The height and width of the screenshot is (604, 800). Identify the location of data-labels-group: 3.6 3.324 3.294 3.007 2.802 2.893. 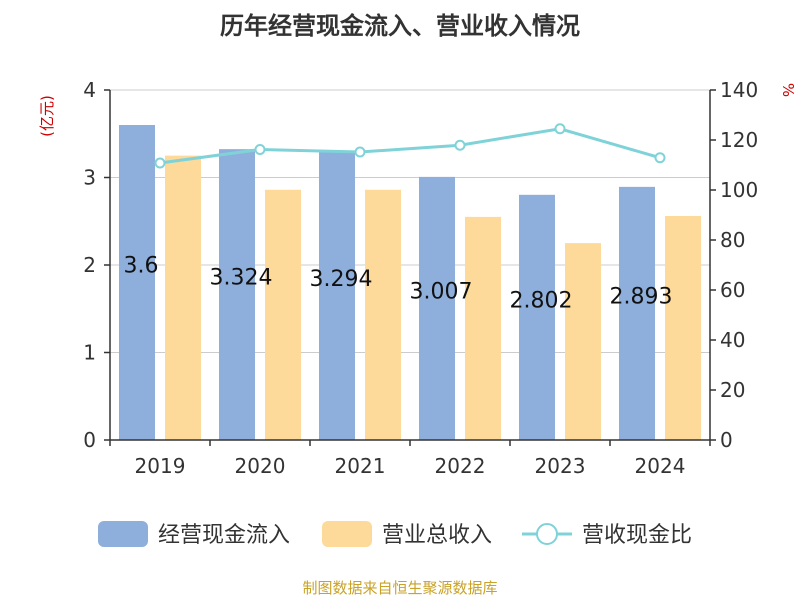
(398, 284).